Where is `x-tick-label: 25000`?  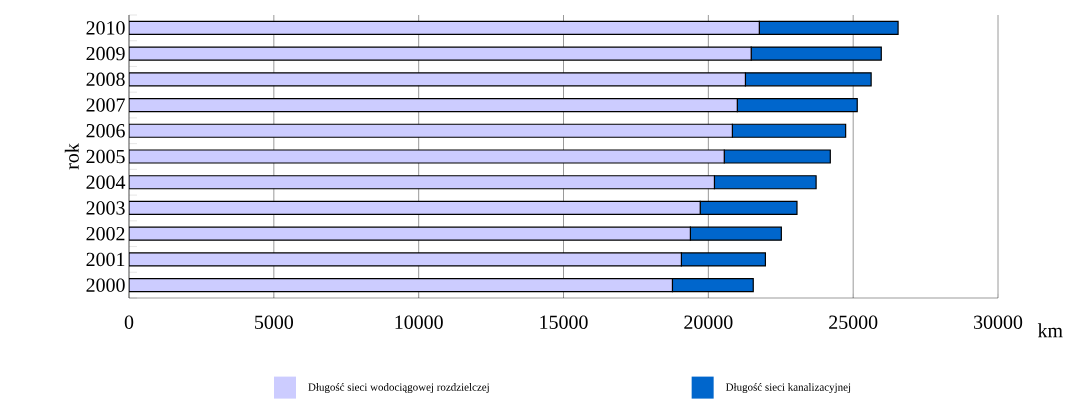 x-tick-label: 25000 is located at coordinates (853, 322).